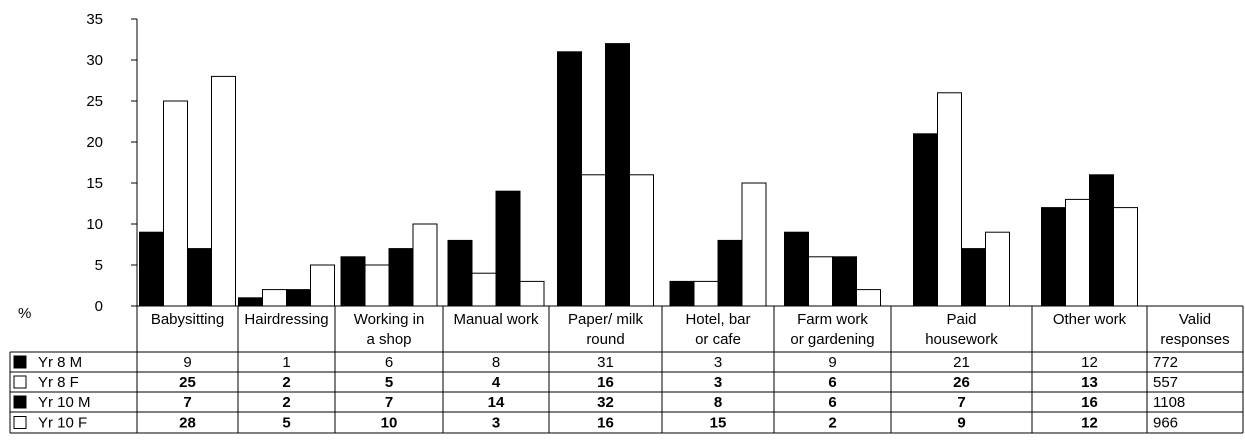 The width and height of the screenshot is (1245, 444). Describe the element at coordinates (64, 402) in the screenshot. I see `legend-label: Yr 10 M` at that location.